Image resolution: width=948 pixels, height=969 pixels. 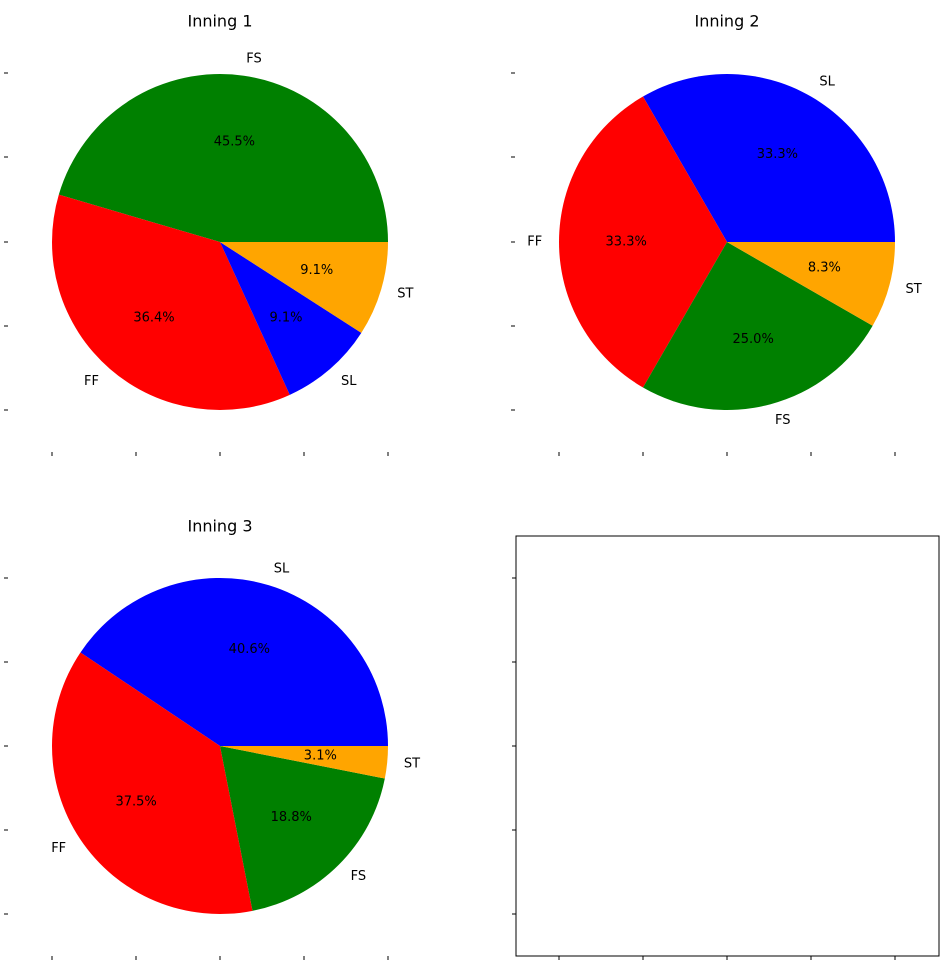 I want to click on slice-pct-sl: 9.1%, so click(x=285, y=318).